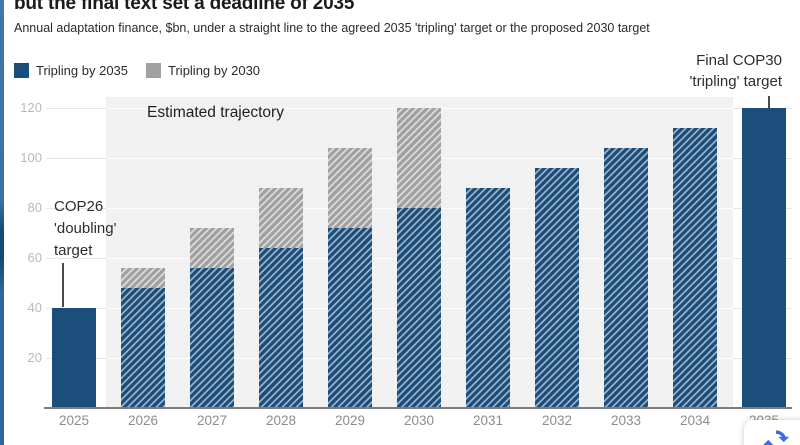 The image size is (800, 445). What do you see at coordinates (31, 157) in the screenshot?
I see `y-axis-tick-label: 100` at bounding box center [31, 157].